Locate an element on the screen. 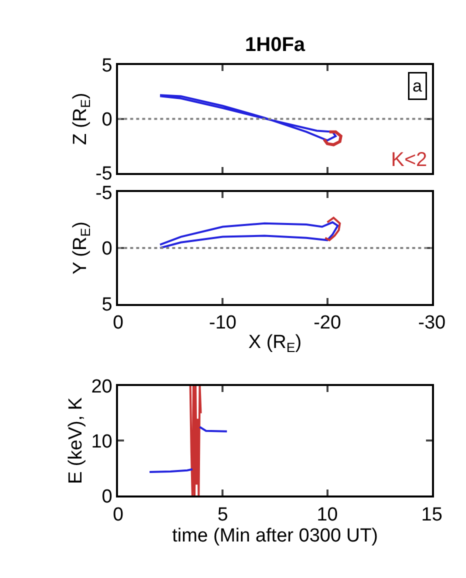 Image resolution: width=466 pixels, height=578 pixels. y-tick-label: 10 is located at coordinates (101, 441).